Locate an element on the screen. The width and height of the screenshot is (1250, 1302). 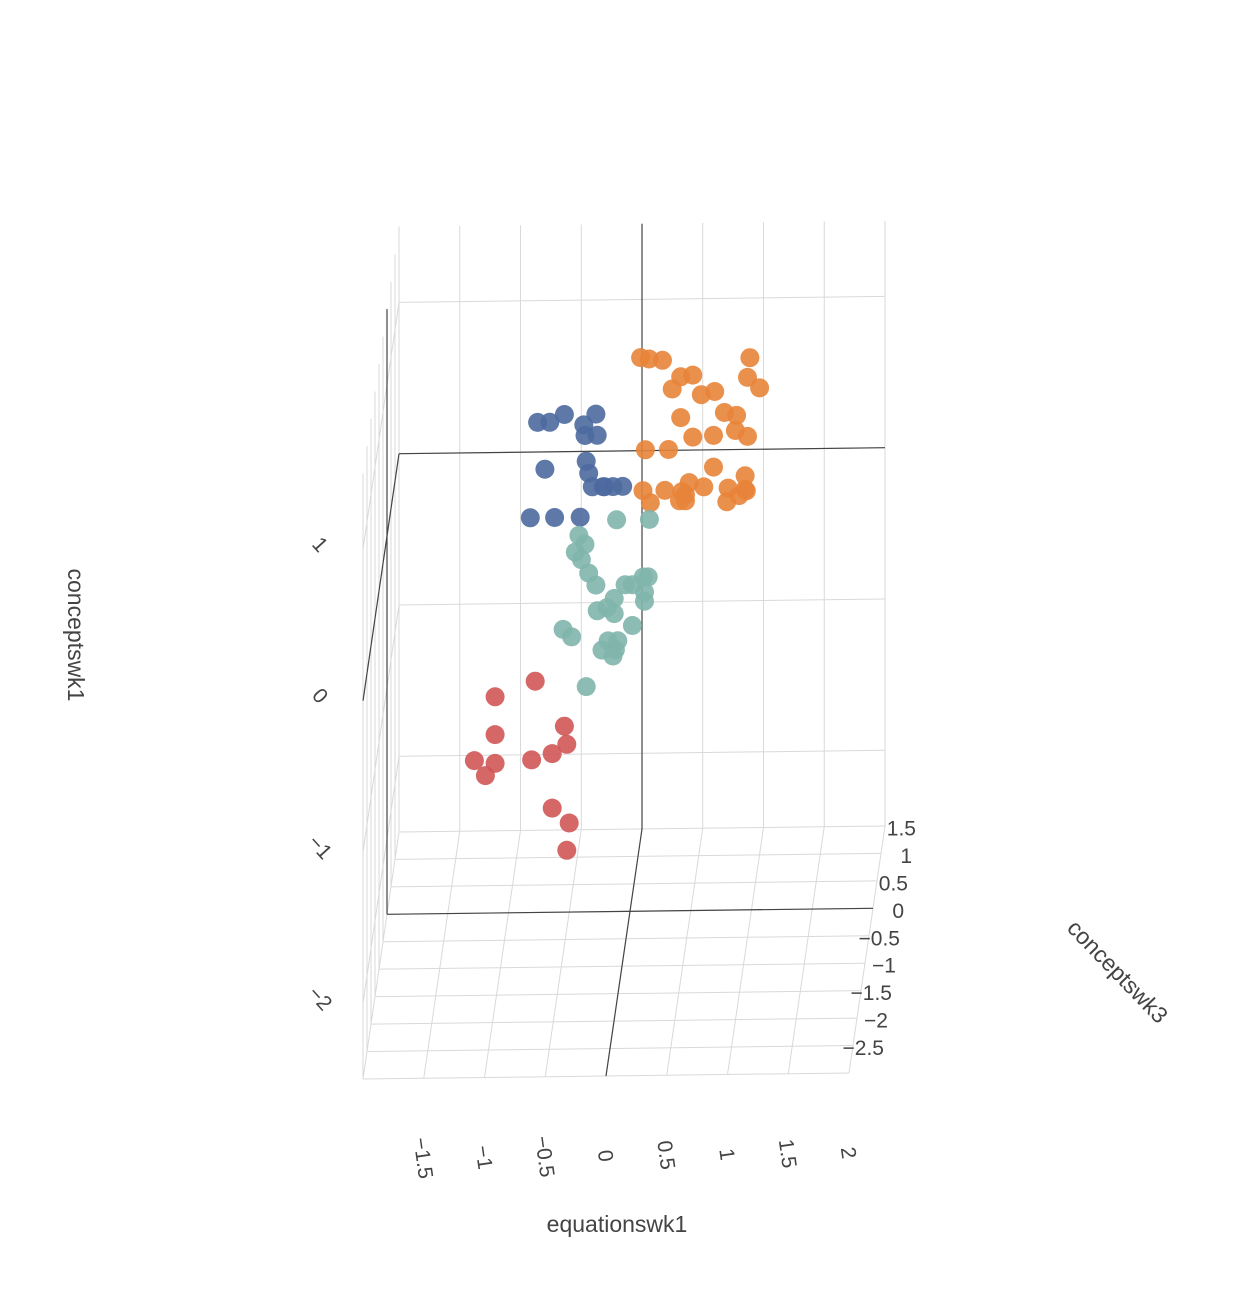
y-tick-label: −0.5 is located at coordinates (879, 938).